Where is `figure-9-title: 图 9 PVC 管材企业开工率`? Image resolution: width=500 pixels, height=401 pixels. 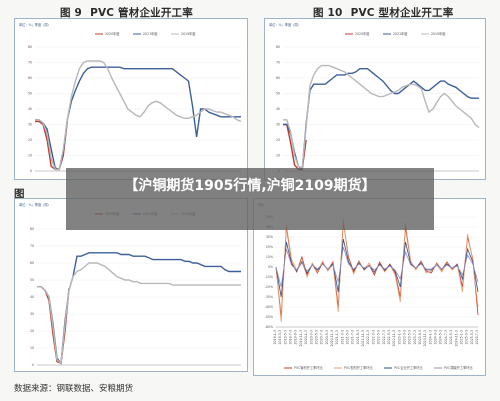
figure-9-title: 图 9 PVC 管材企业开工率 is located at coordinates (126, 12).